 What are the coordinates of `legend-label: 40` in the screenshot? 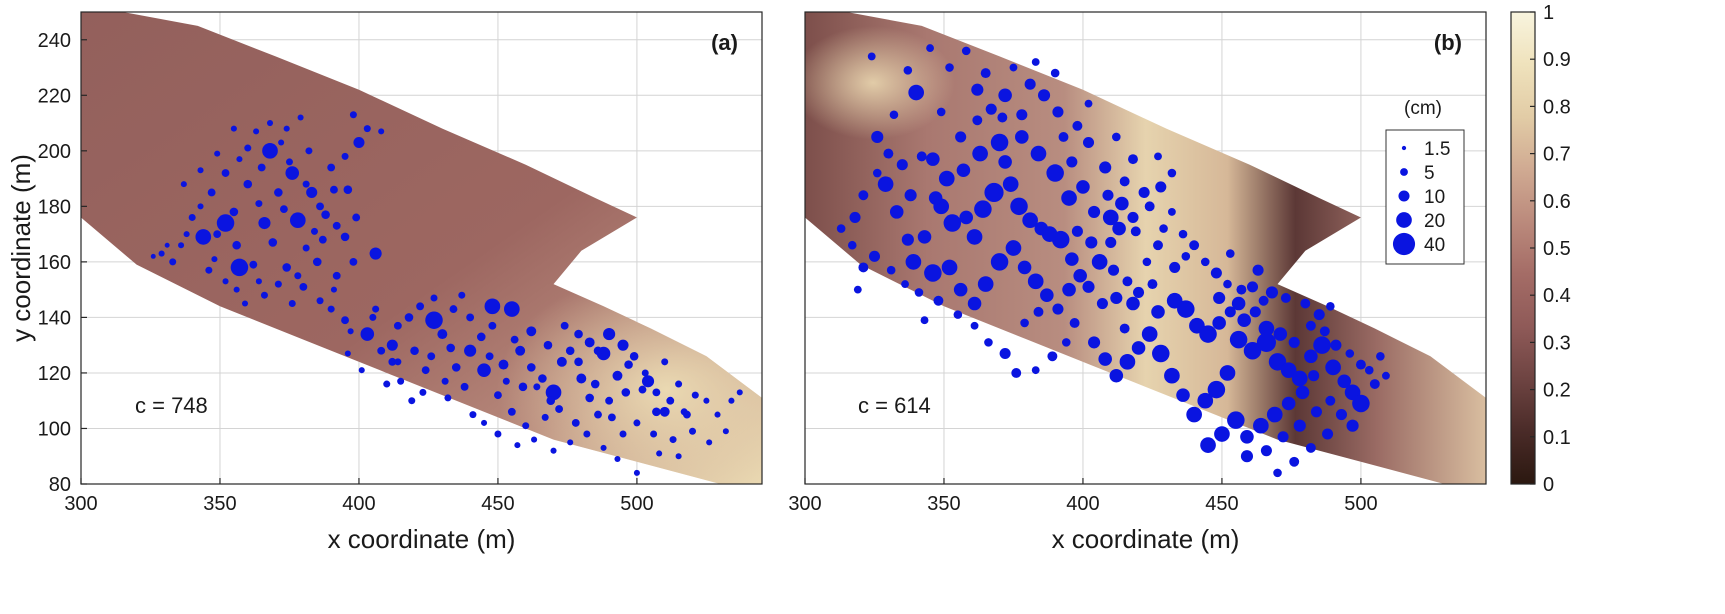 It's located at (1434, 245).